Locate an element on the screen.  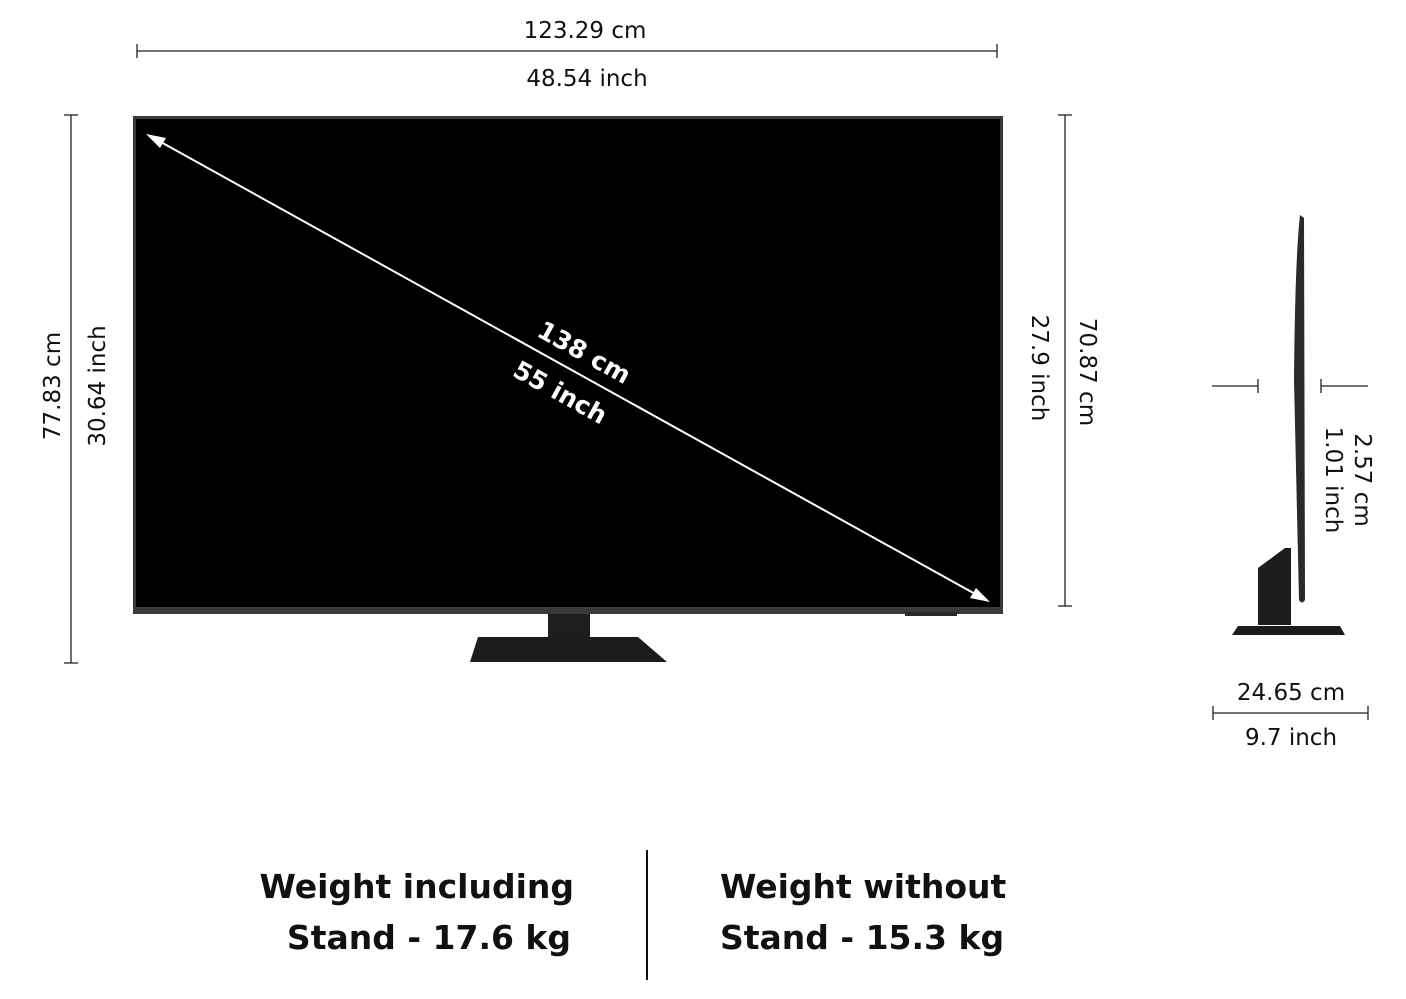
height-with-stand-inch-label: 30.64 inch is located at coordinates (98, 385).